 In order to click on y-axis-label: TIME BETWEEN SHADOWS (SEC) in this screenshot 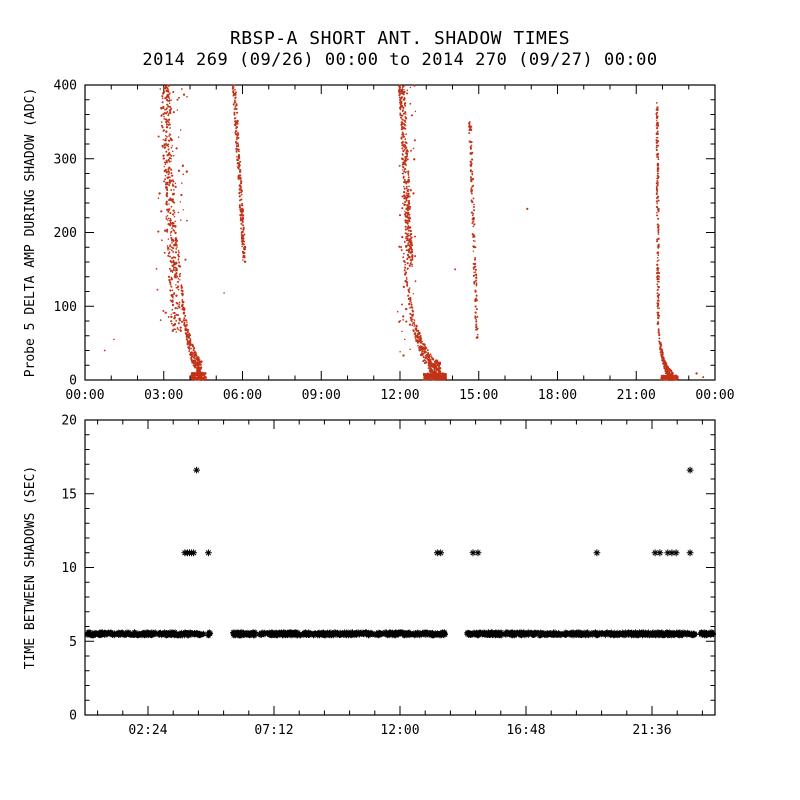, I will do `click(30, 568)`.